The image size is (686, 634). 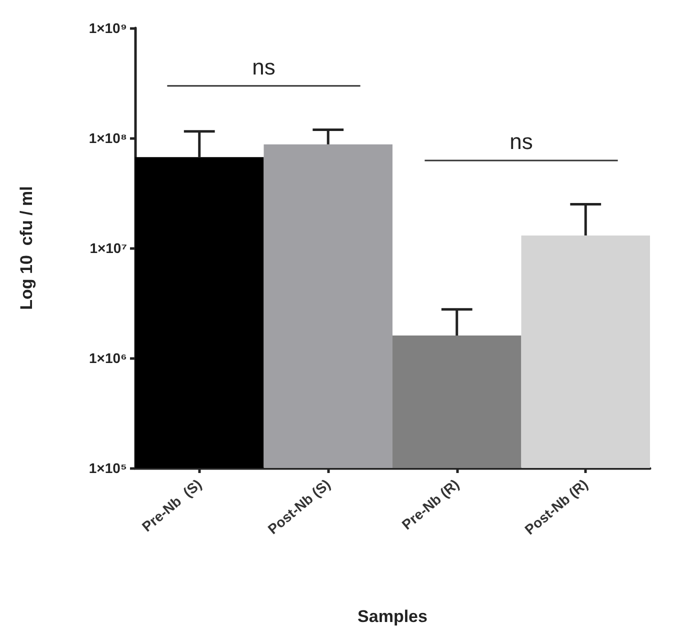 What do you see at coordinates (107, 468) in the screenshot?
I see `y-tick-label: 1×10⁵` at bounding box center [107, 468].